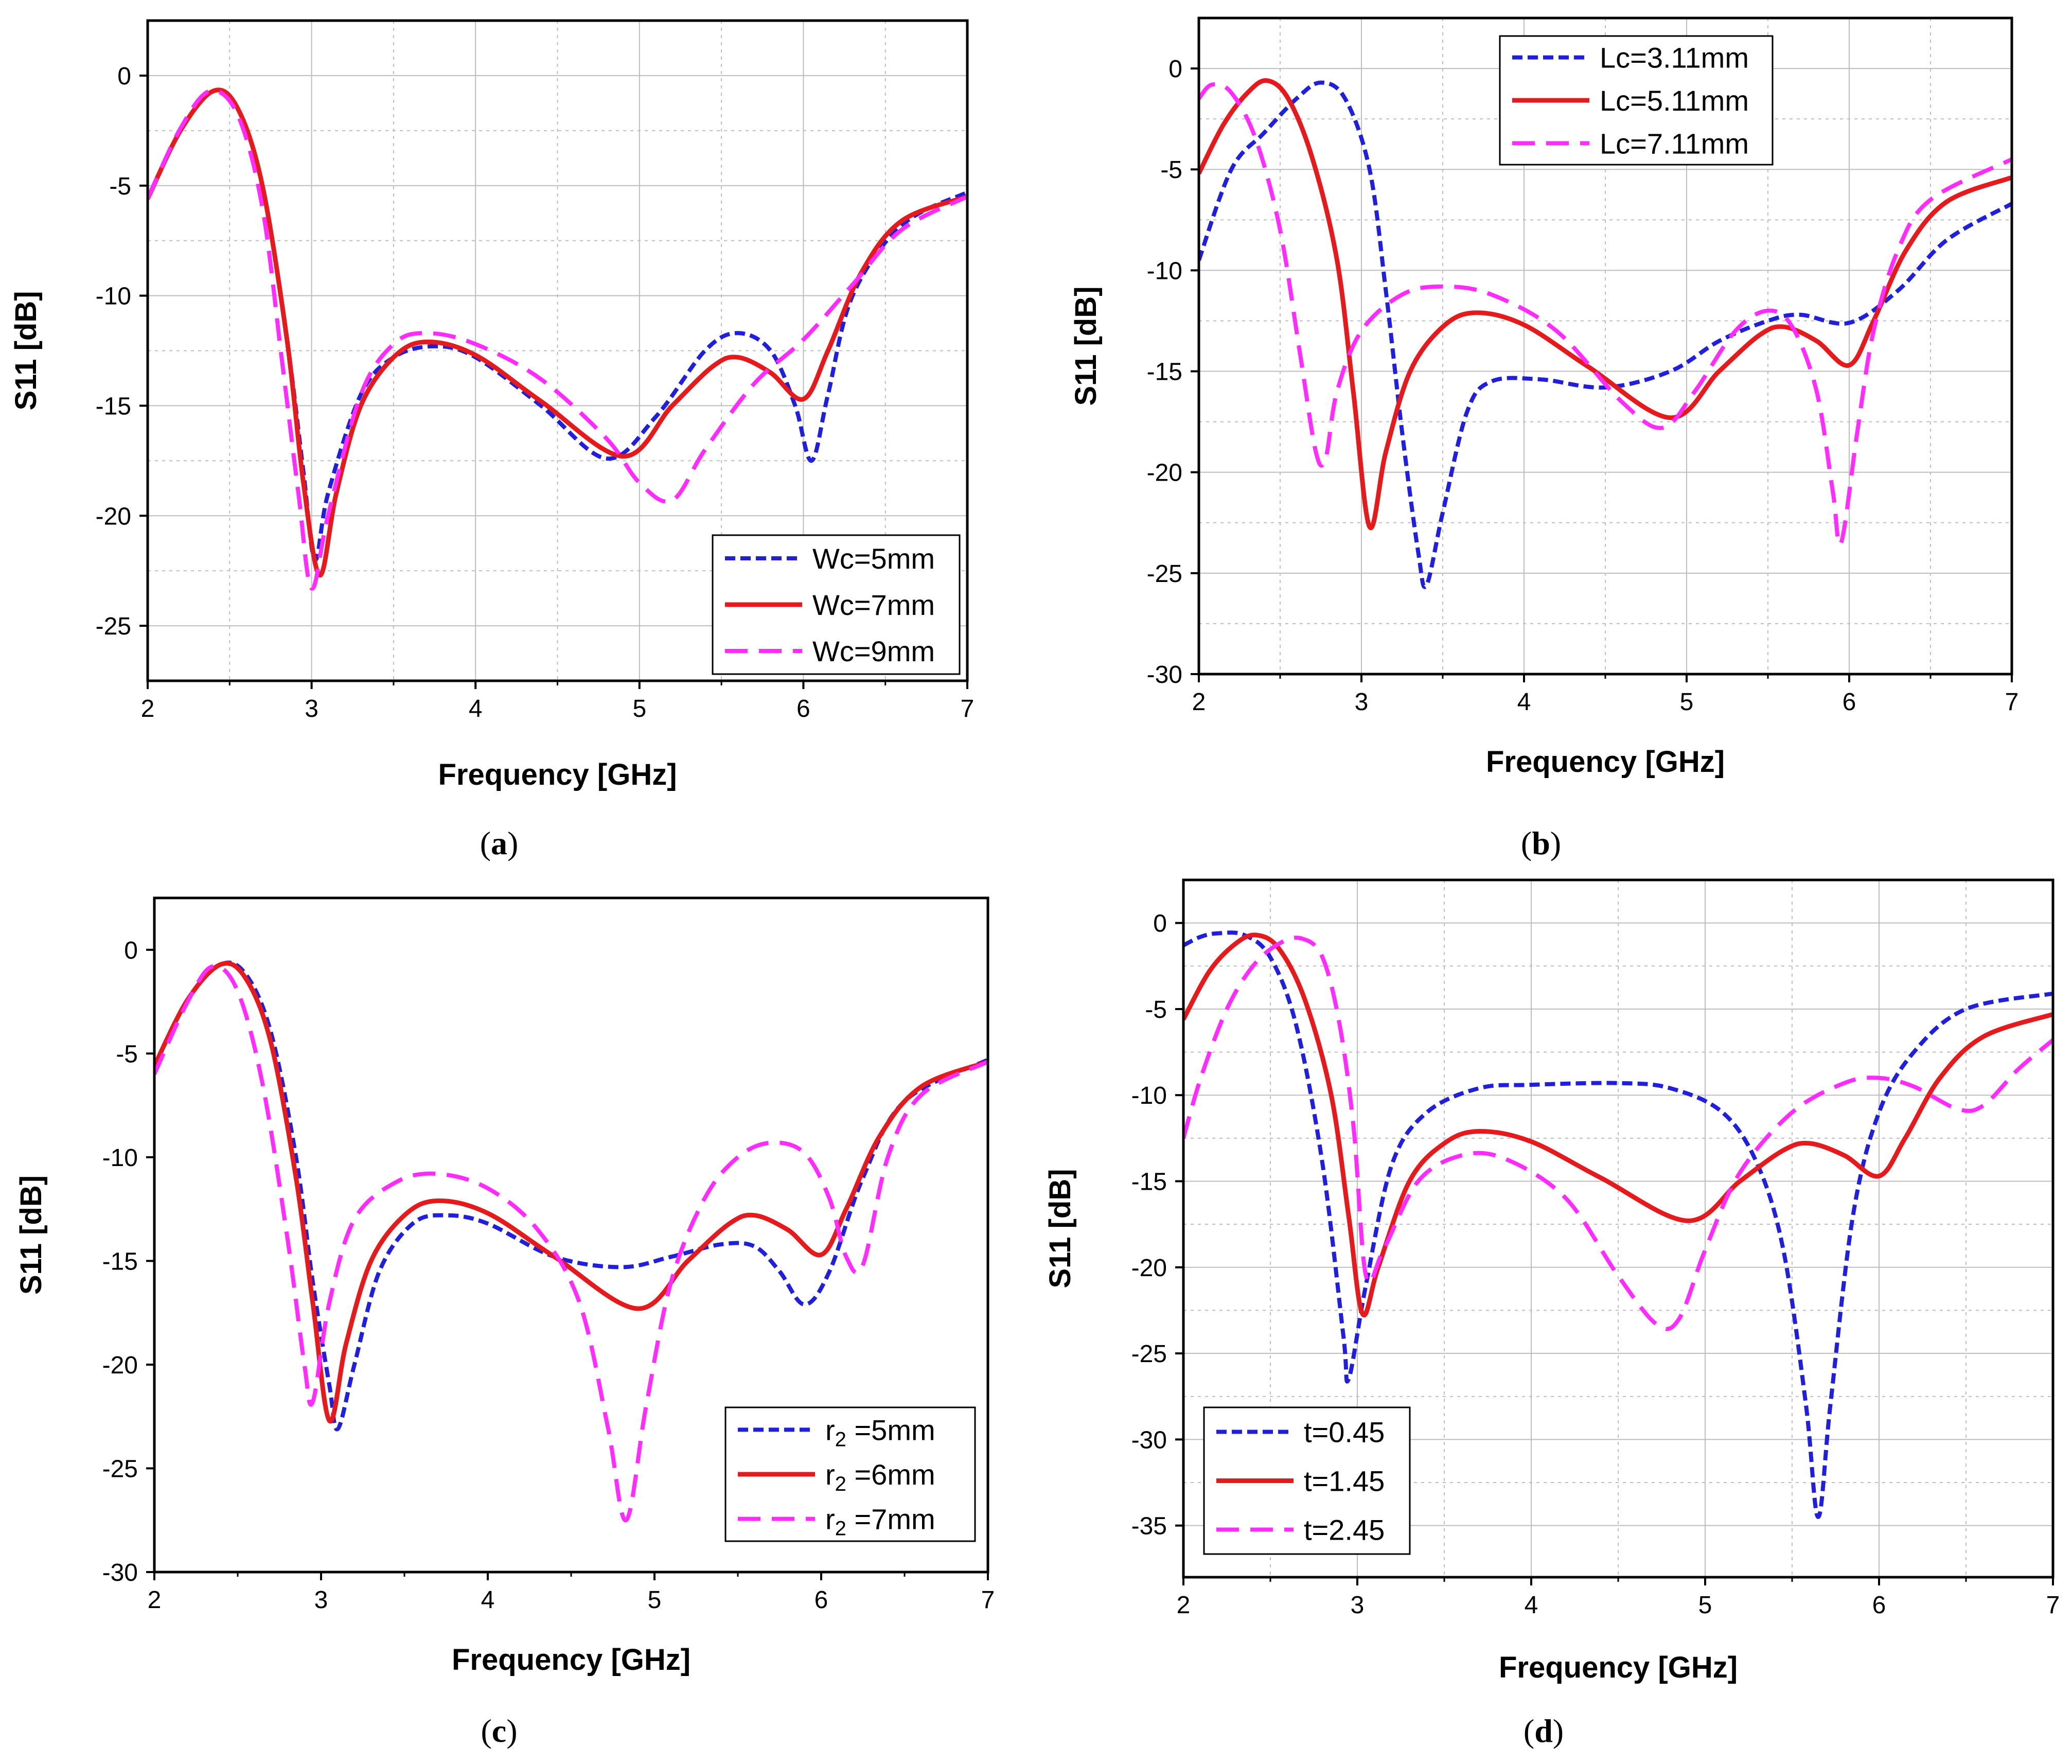 This screenshot has height=1764, width=2072. What do you see at coordinates (1674, 58) in the screenshot?
I see `legend-label-1: Lc=3.11mm` at bounding box center [1674, 58].